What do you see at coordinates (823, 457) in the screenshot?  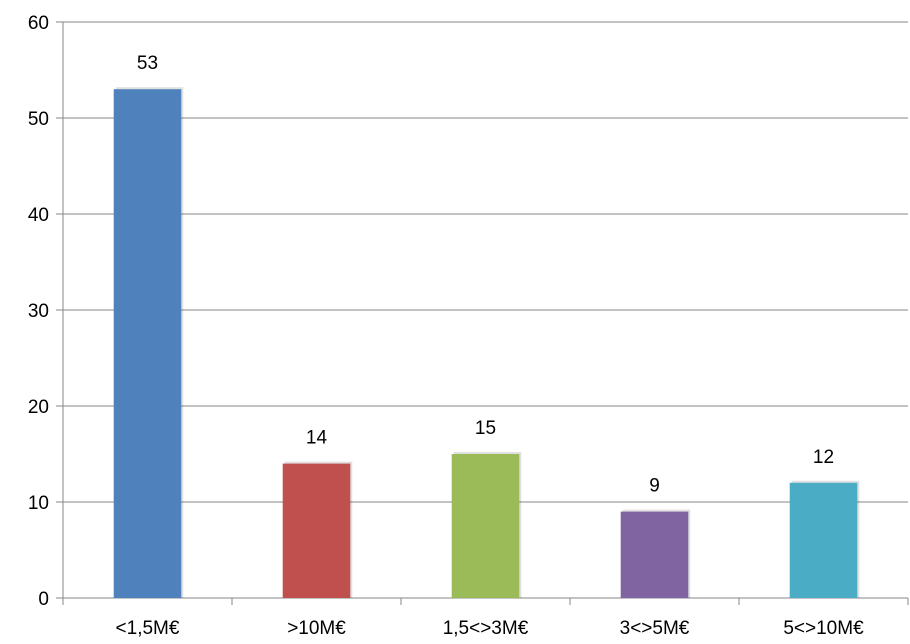 I see `data-label: 12` at bounding box center [823, 457].